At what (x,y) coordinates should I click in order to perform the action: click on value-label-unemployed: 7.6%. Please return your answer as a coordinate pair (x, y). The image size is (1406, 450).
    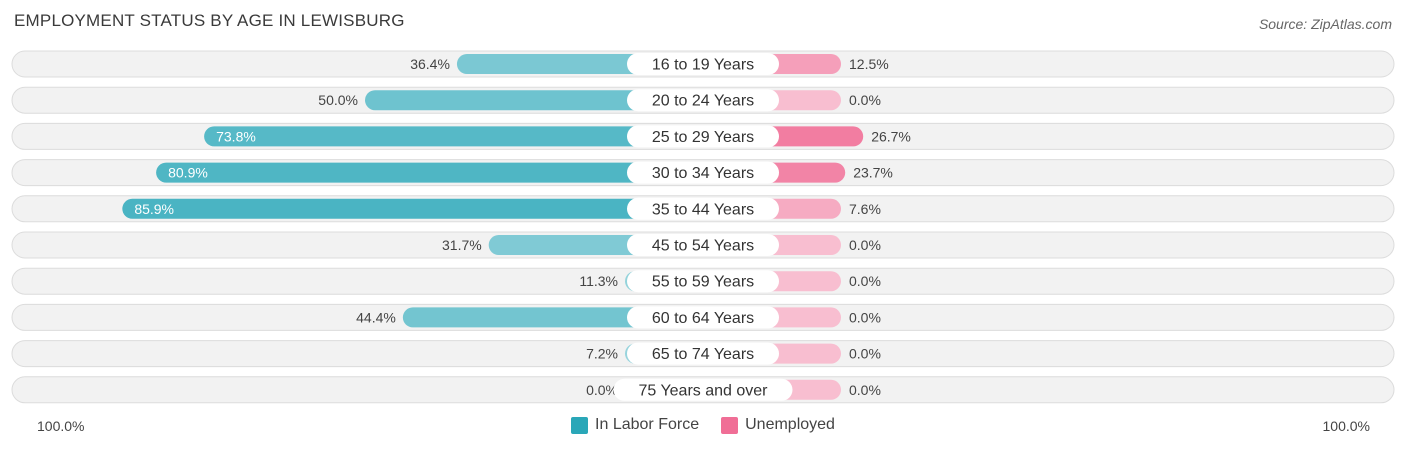
    Looking at the image, I should click on (865, 209).